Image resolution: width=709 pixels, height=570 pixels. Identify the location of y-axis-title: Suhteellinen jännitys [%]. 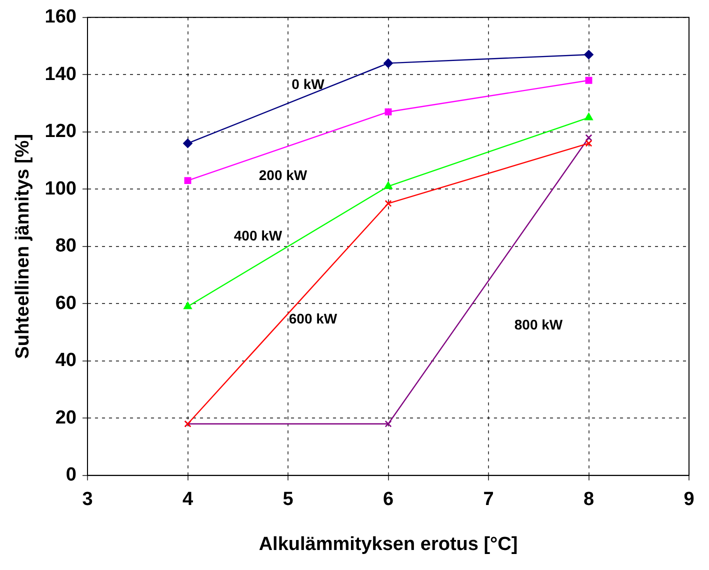
(23, 246).